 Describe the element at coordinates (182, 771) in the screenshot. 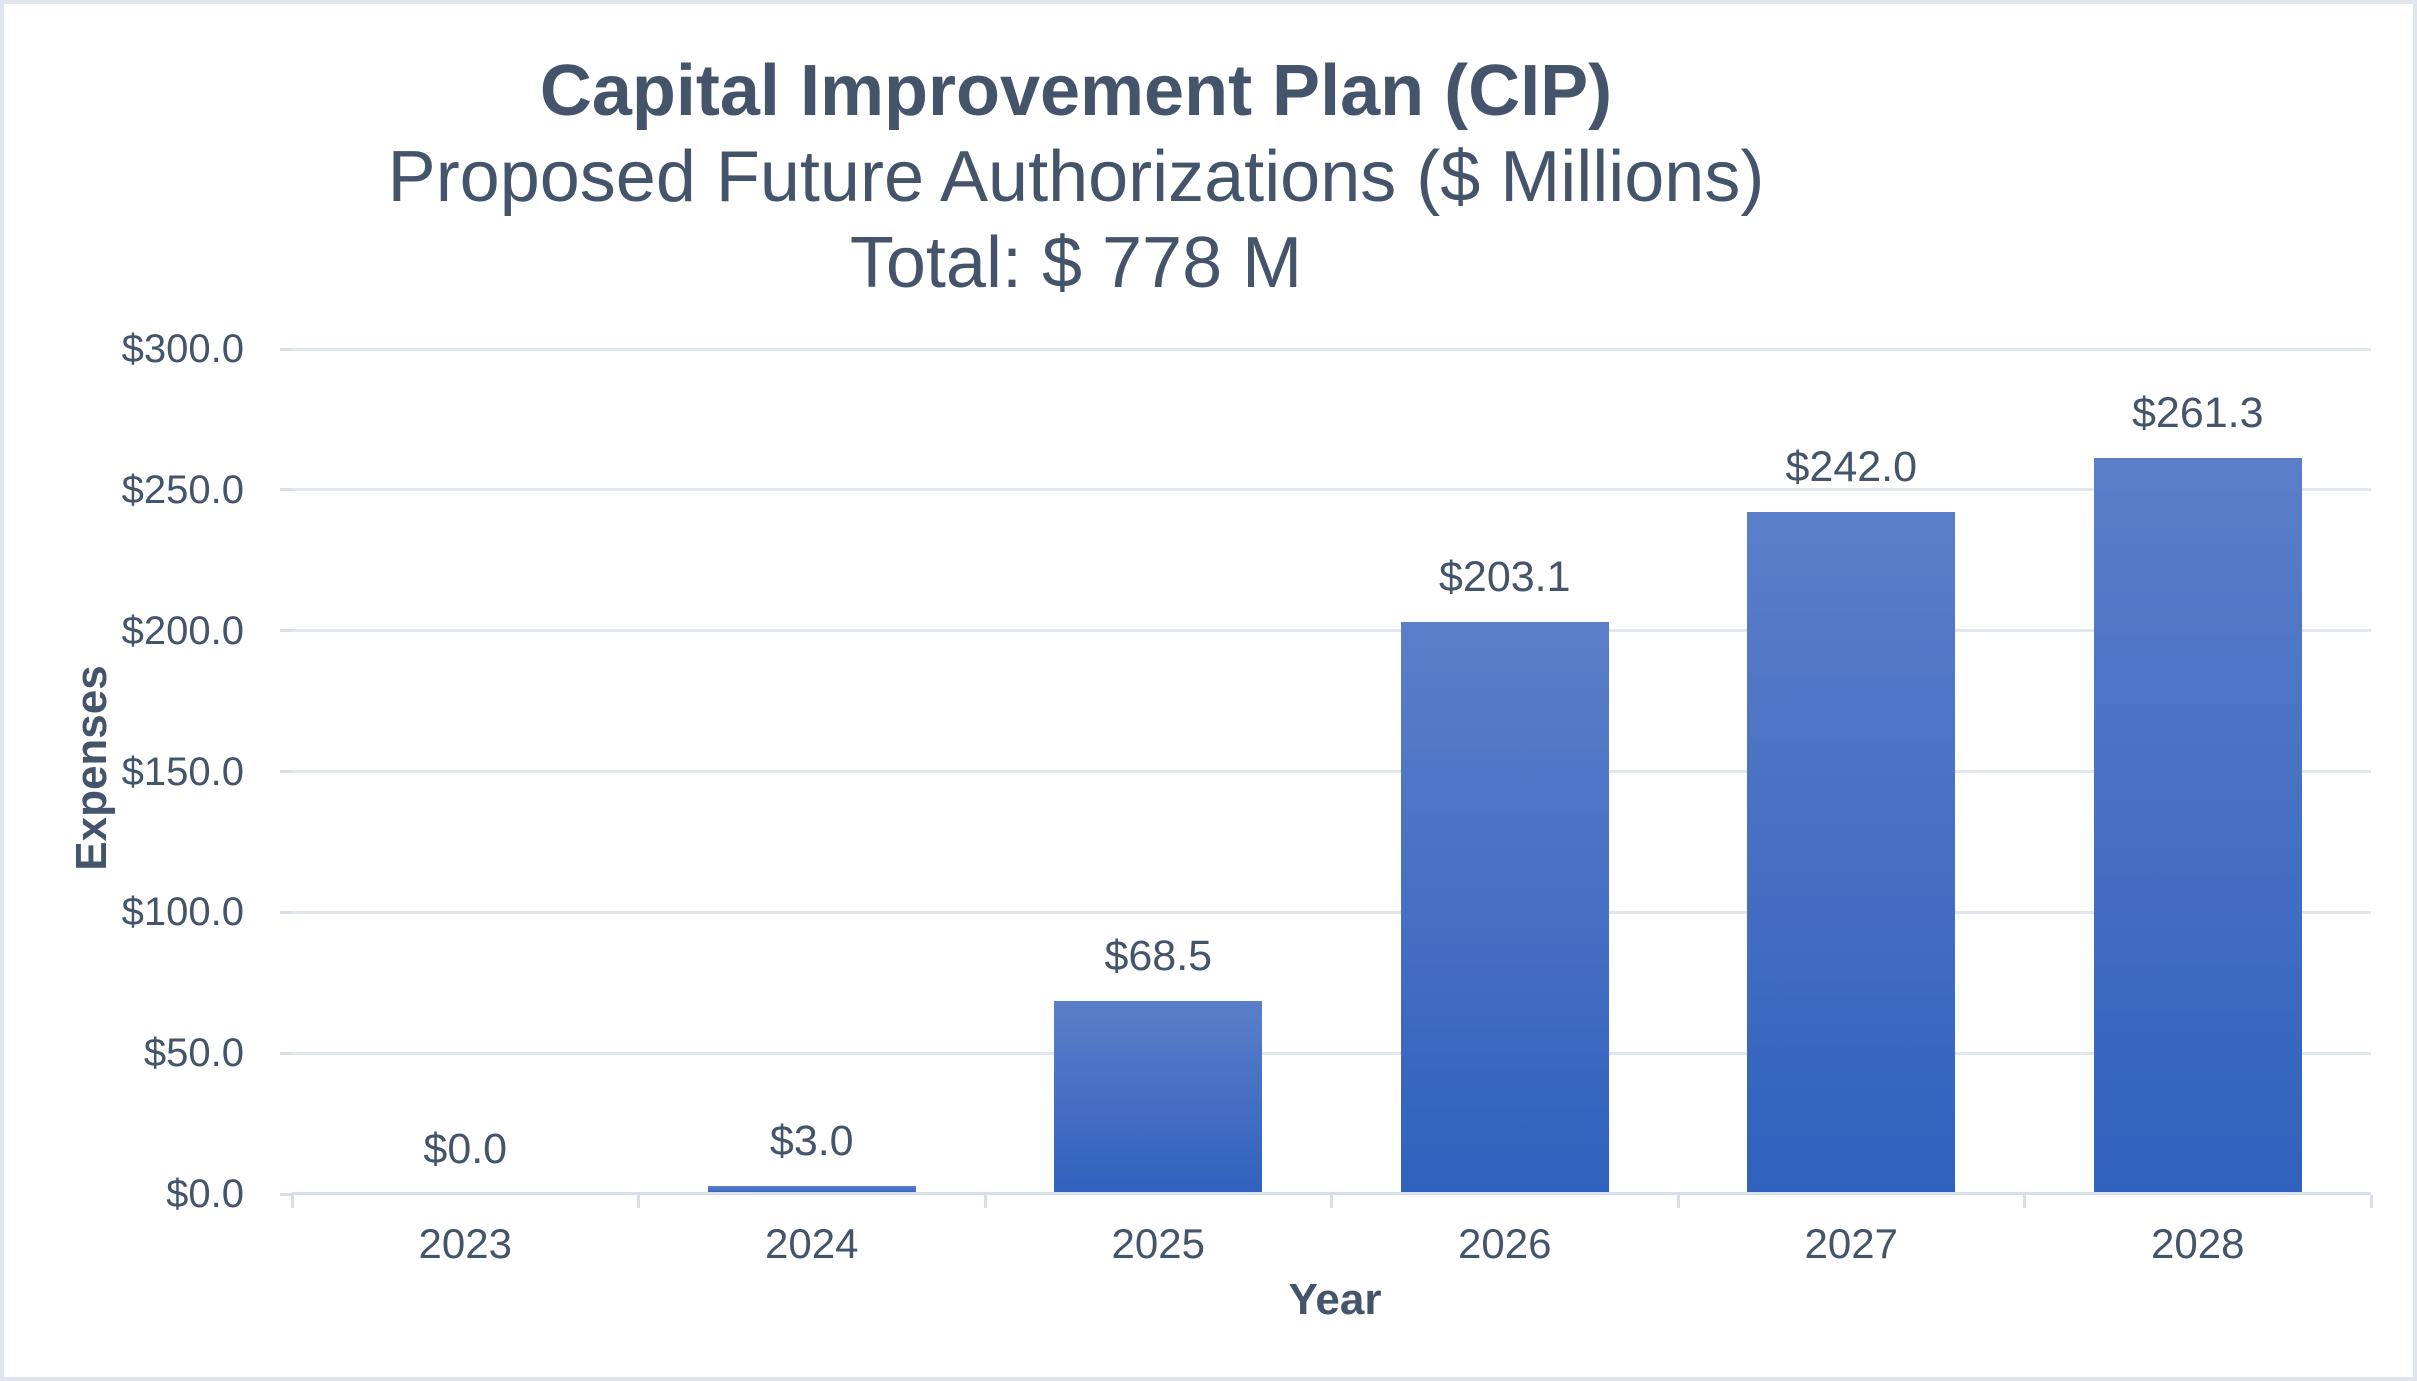

I see `y-tick-label: $150.0` at that location.